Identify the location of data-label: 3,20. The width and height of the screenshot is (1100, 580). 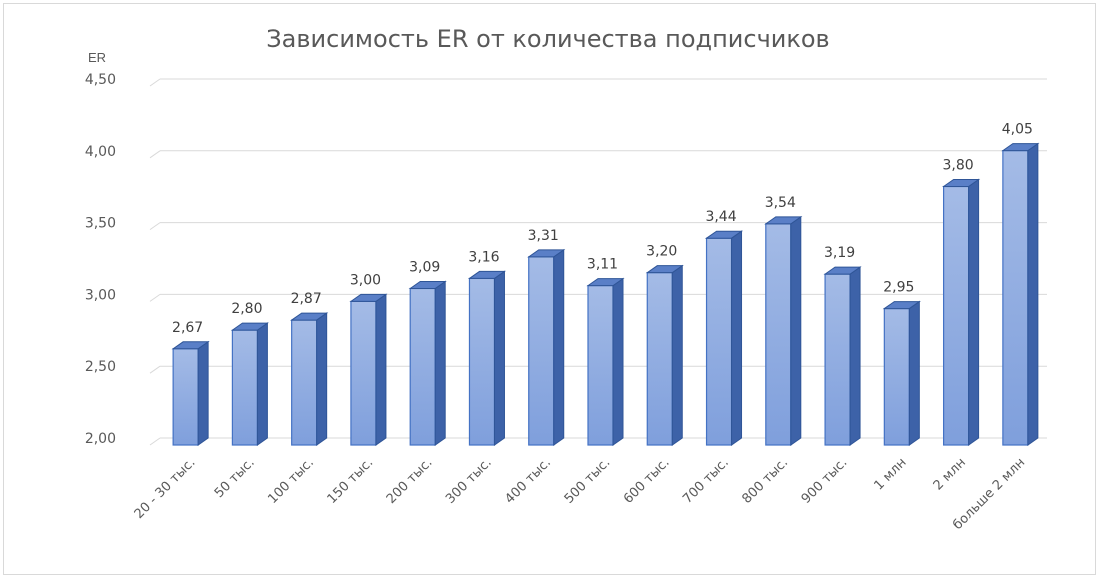
(661, 252).